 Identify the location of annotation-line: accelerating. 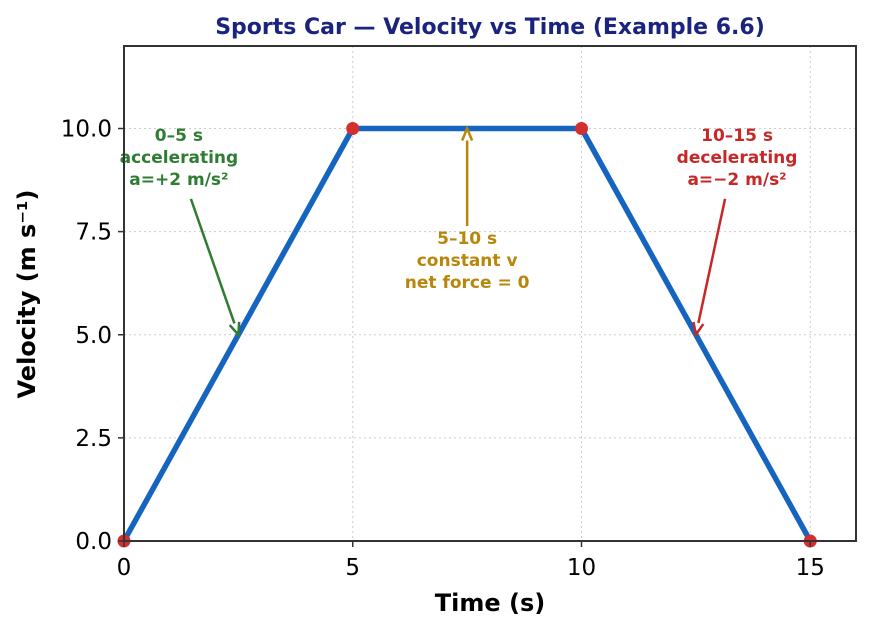
(179, 158).